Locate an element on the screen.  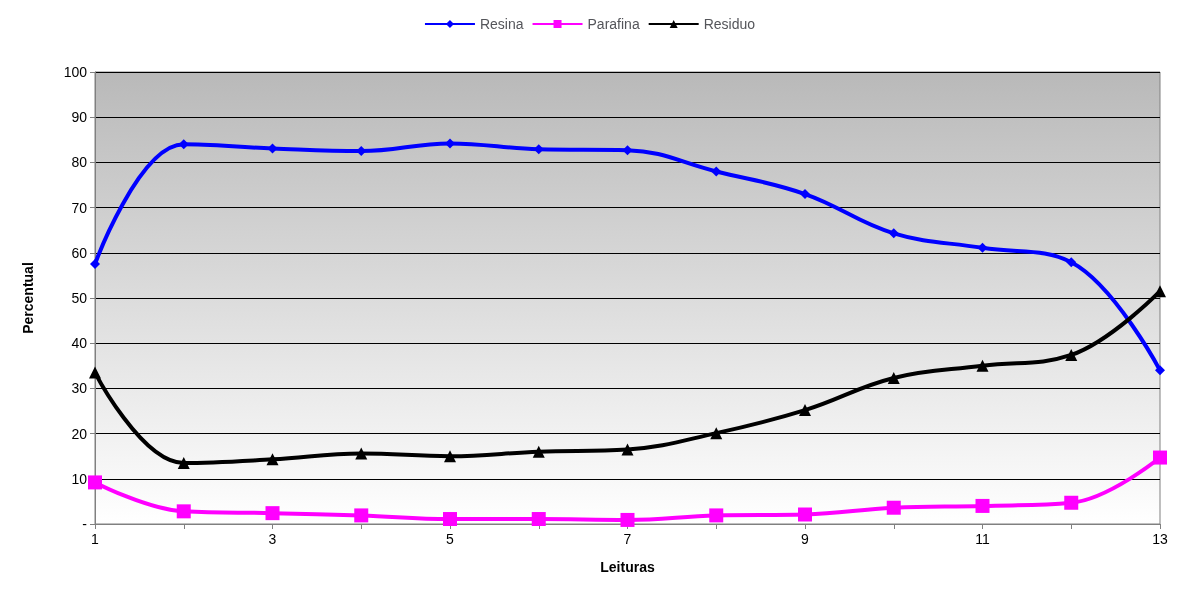
x-tick-label: 9 is located at coordinates (805, 539).